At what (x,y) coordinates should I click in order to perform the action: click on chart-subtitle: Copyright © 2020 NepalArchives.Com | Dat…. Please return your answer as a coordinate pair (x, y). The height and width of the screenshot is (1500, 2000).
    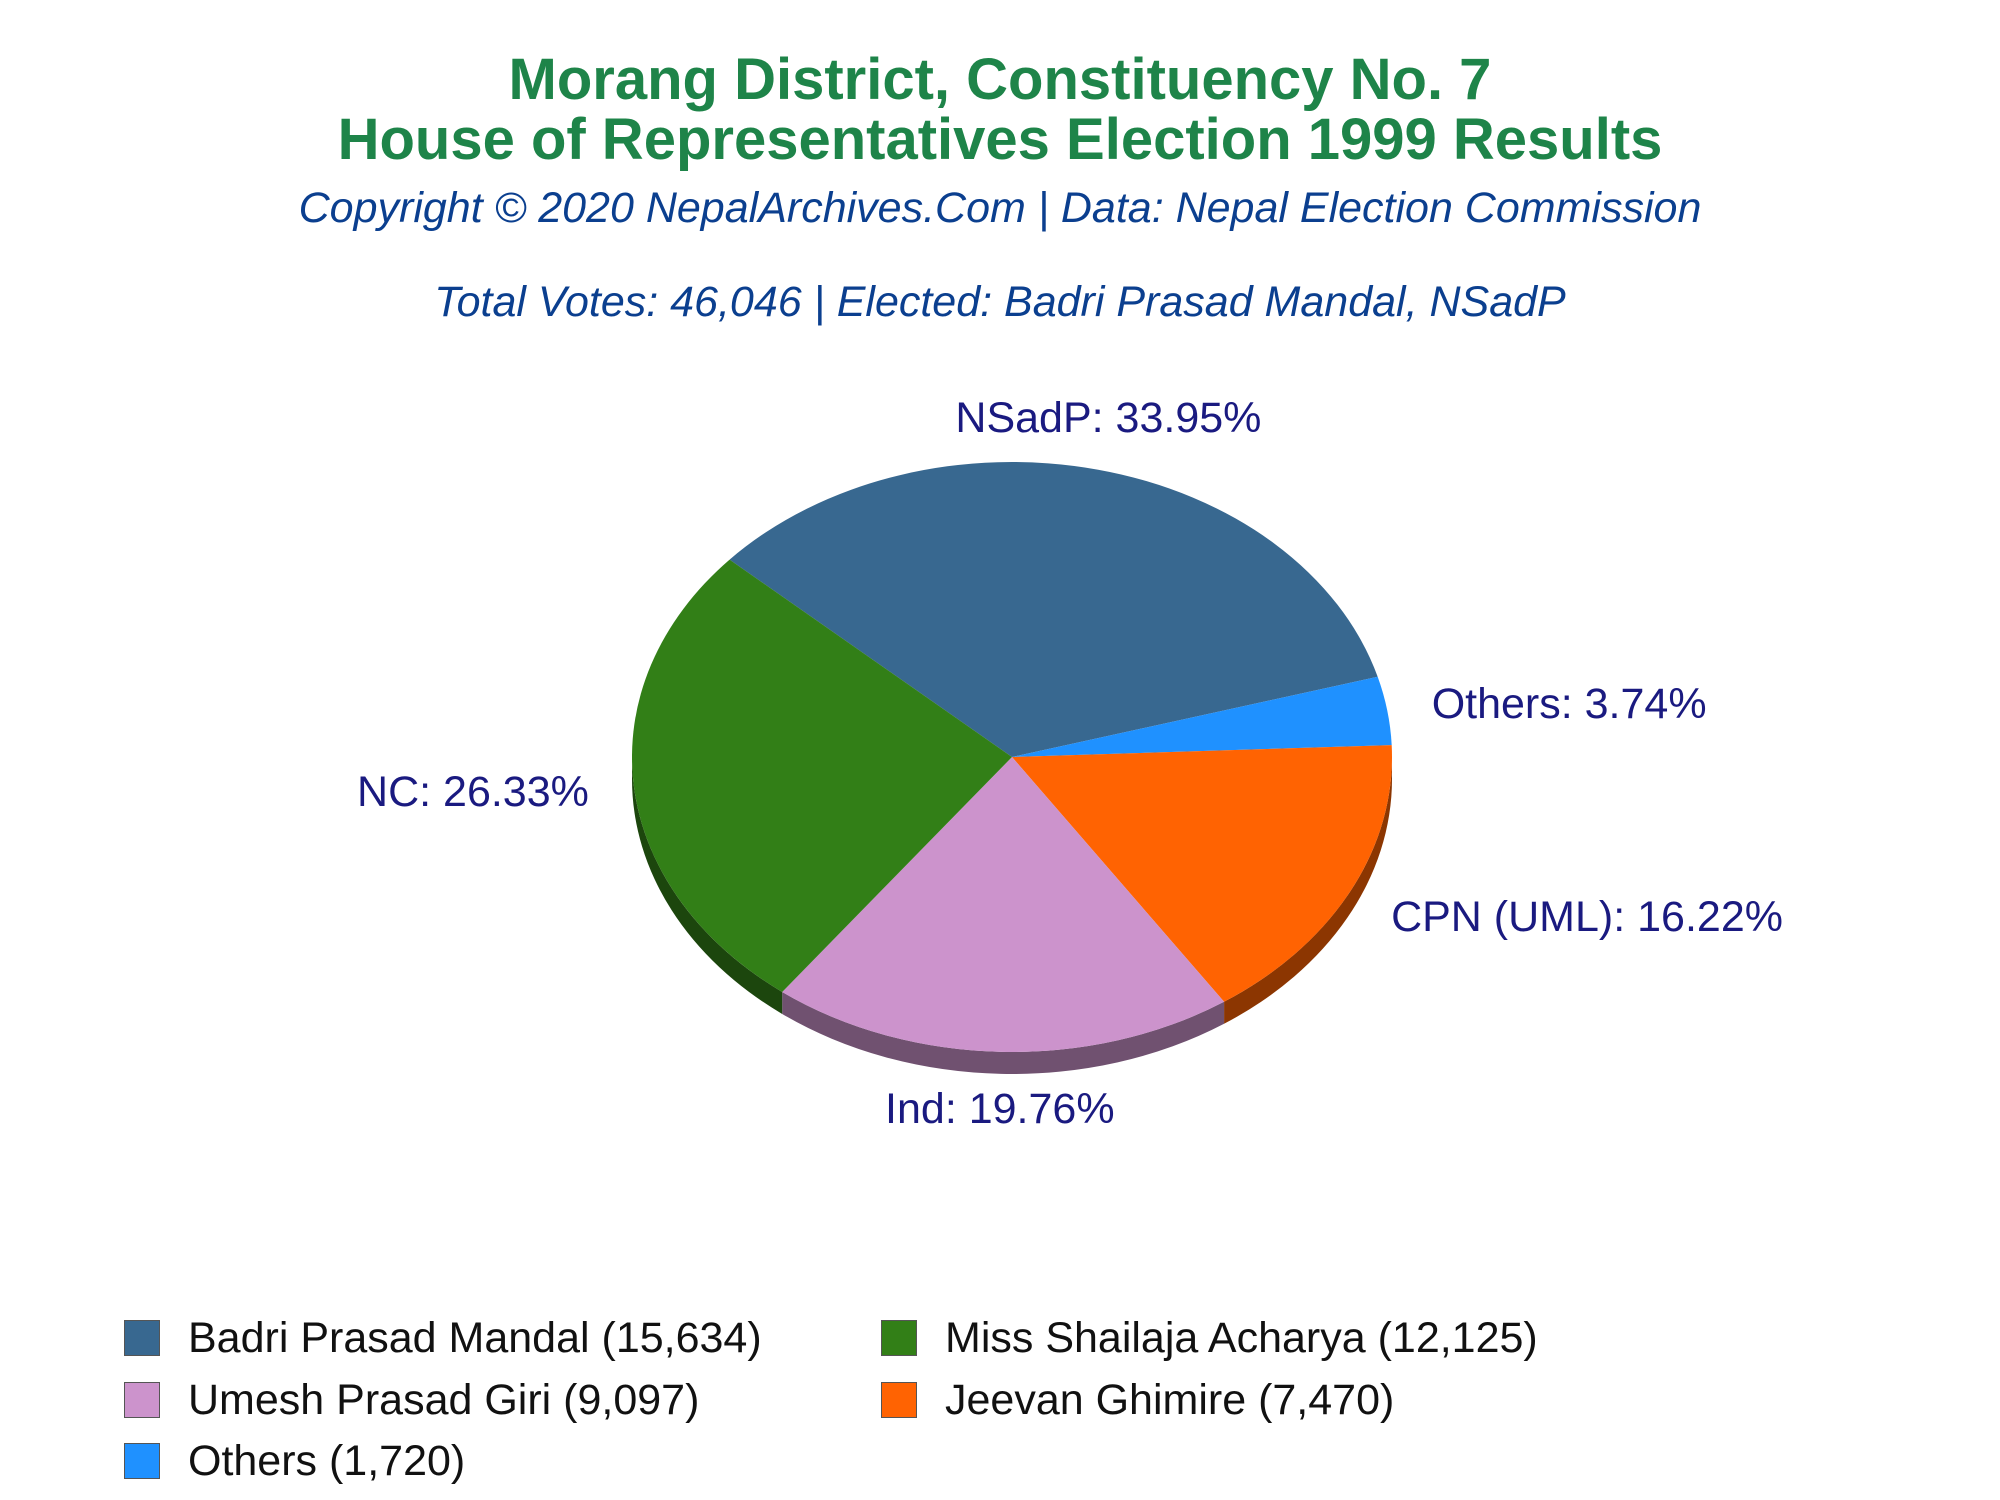
    Looking at the image, I should click on (1000, 208).